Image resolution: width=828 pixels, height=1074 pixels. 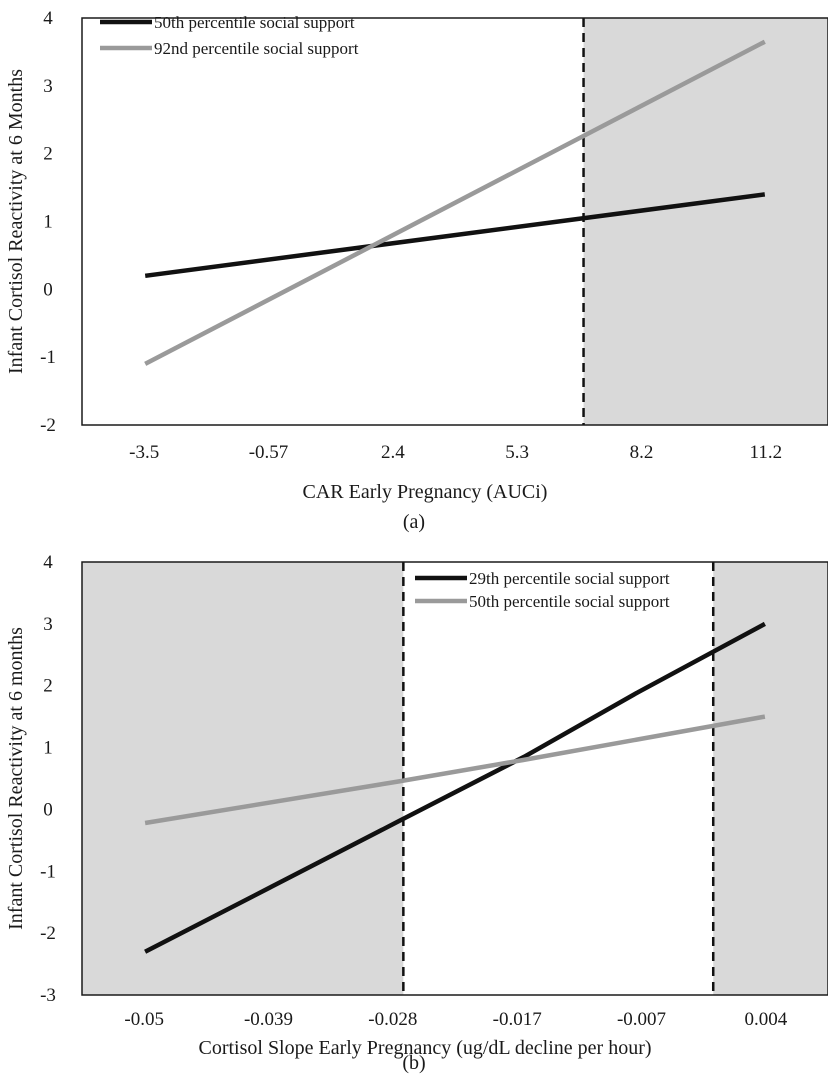 I want to click on x-tick-label: -3.5, so click(x=144, y=452).